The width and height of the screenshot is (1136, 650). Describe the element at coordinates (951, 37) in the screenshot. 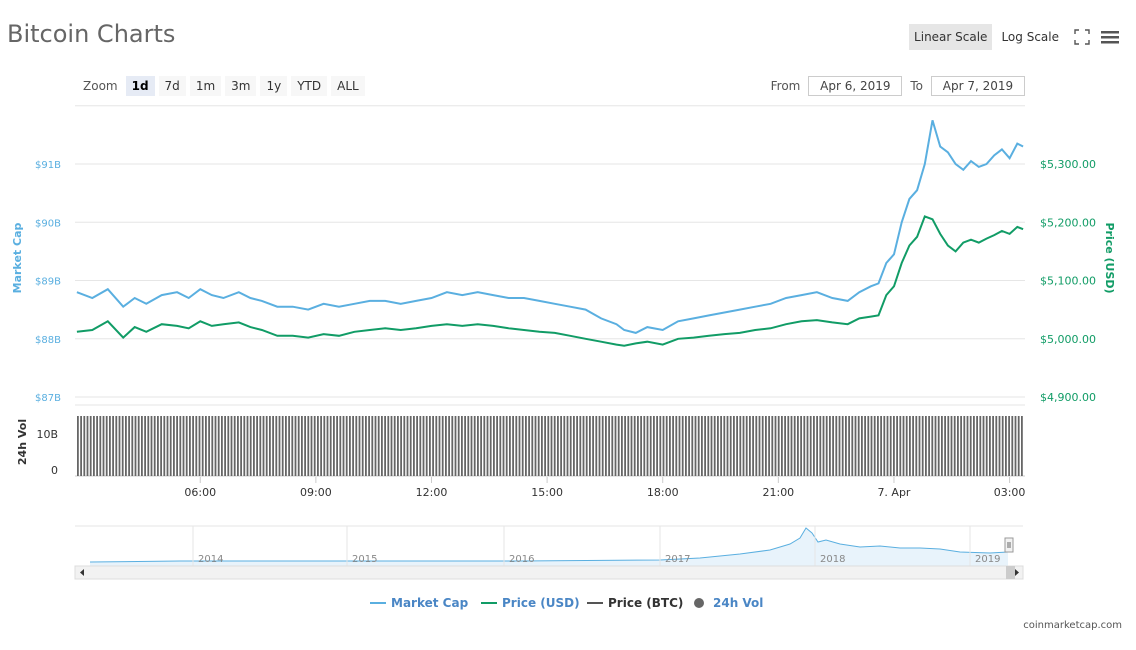

I see `linear-scale-button: Linear Scale` at that location.